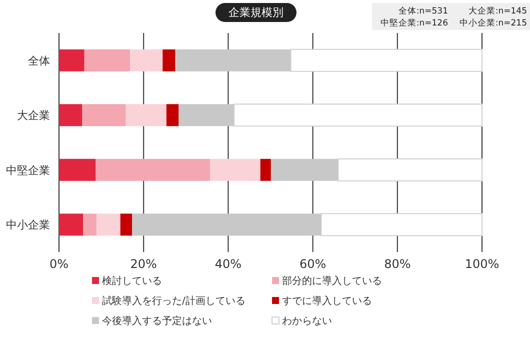 The image size is (530, 338). Describe the element at coordinates (312, 264) in the screenshot. I see `x-tick-label: 60%` at that location.